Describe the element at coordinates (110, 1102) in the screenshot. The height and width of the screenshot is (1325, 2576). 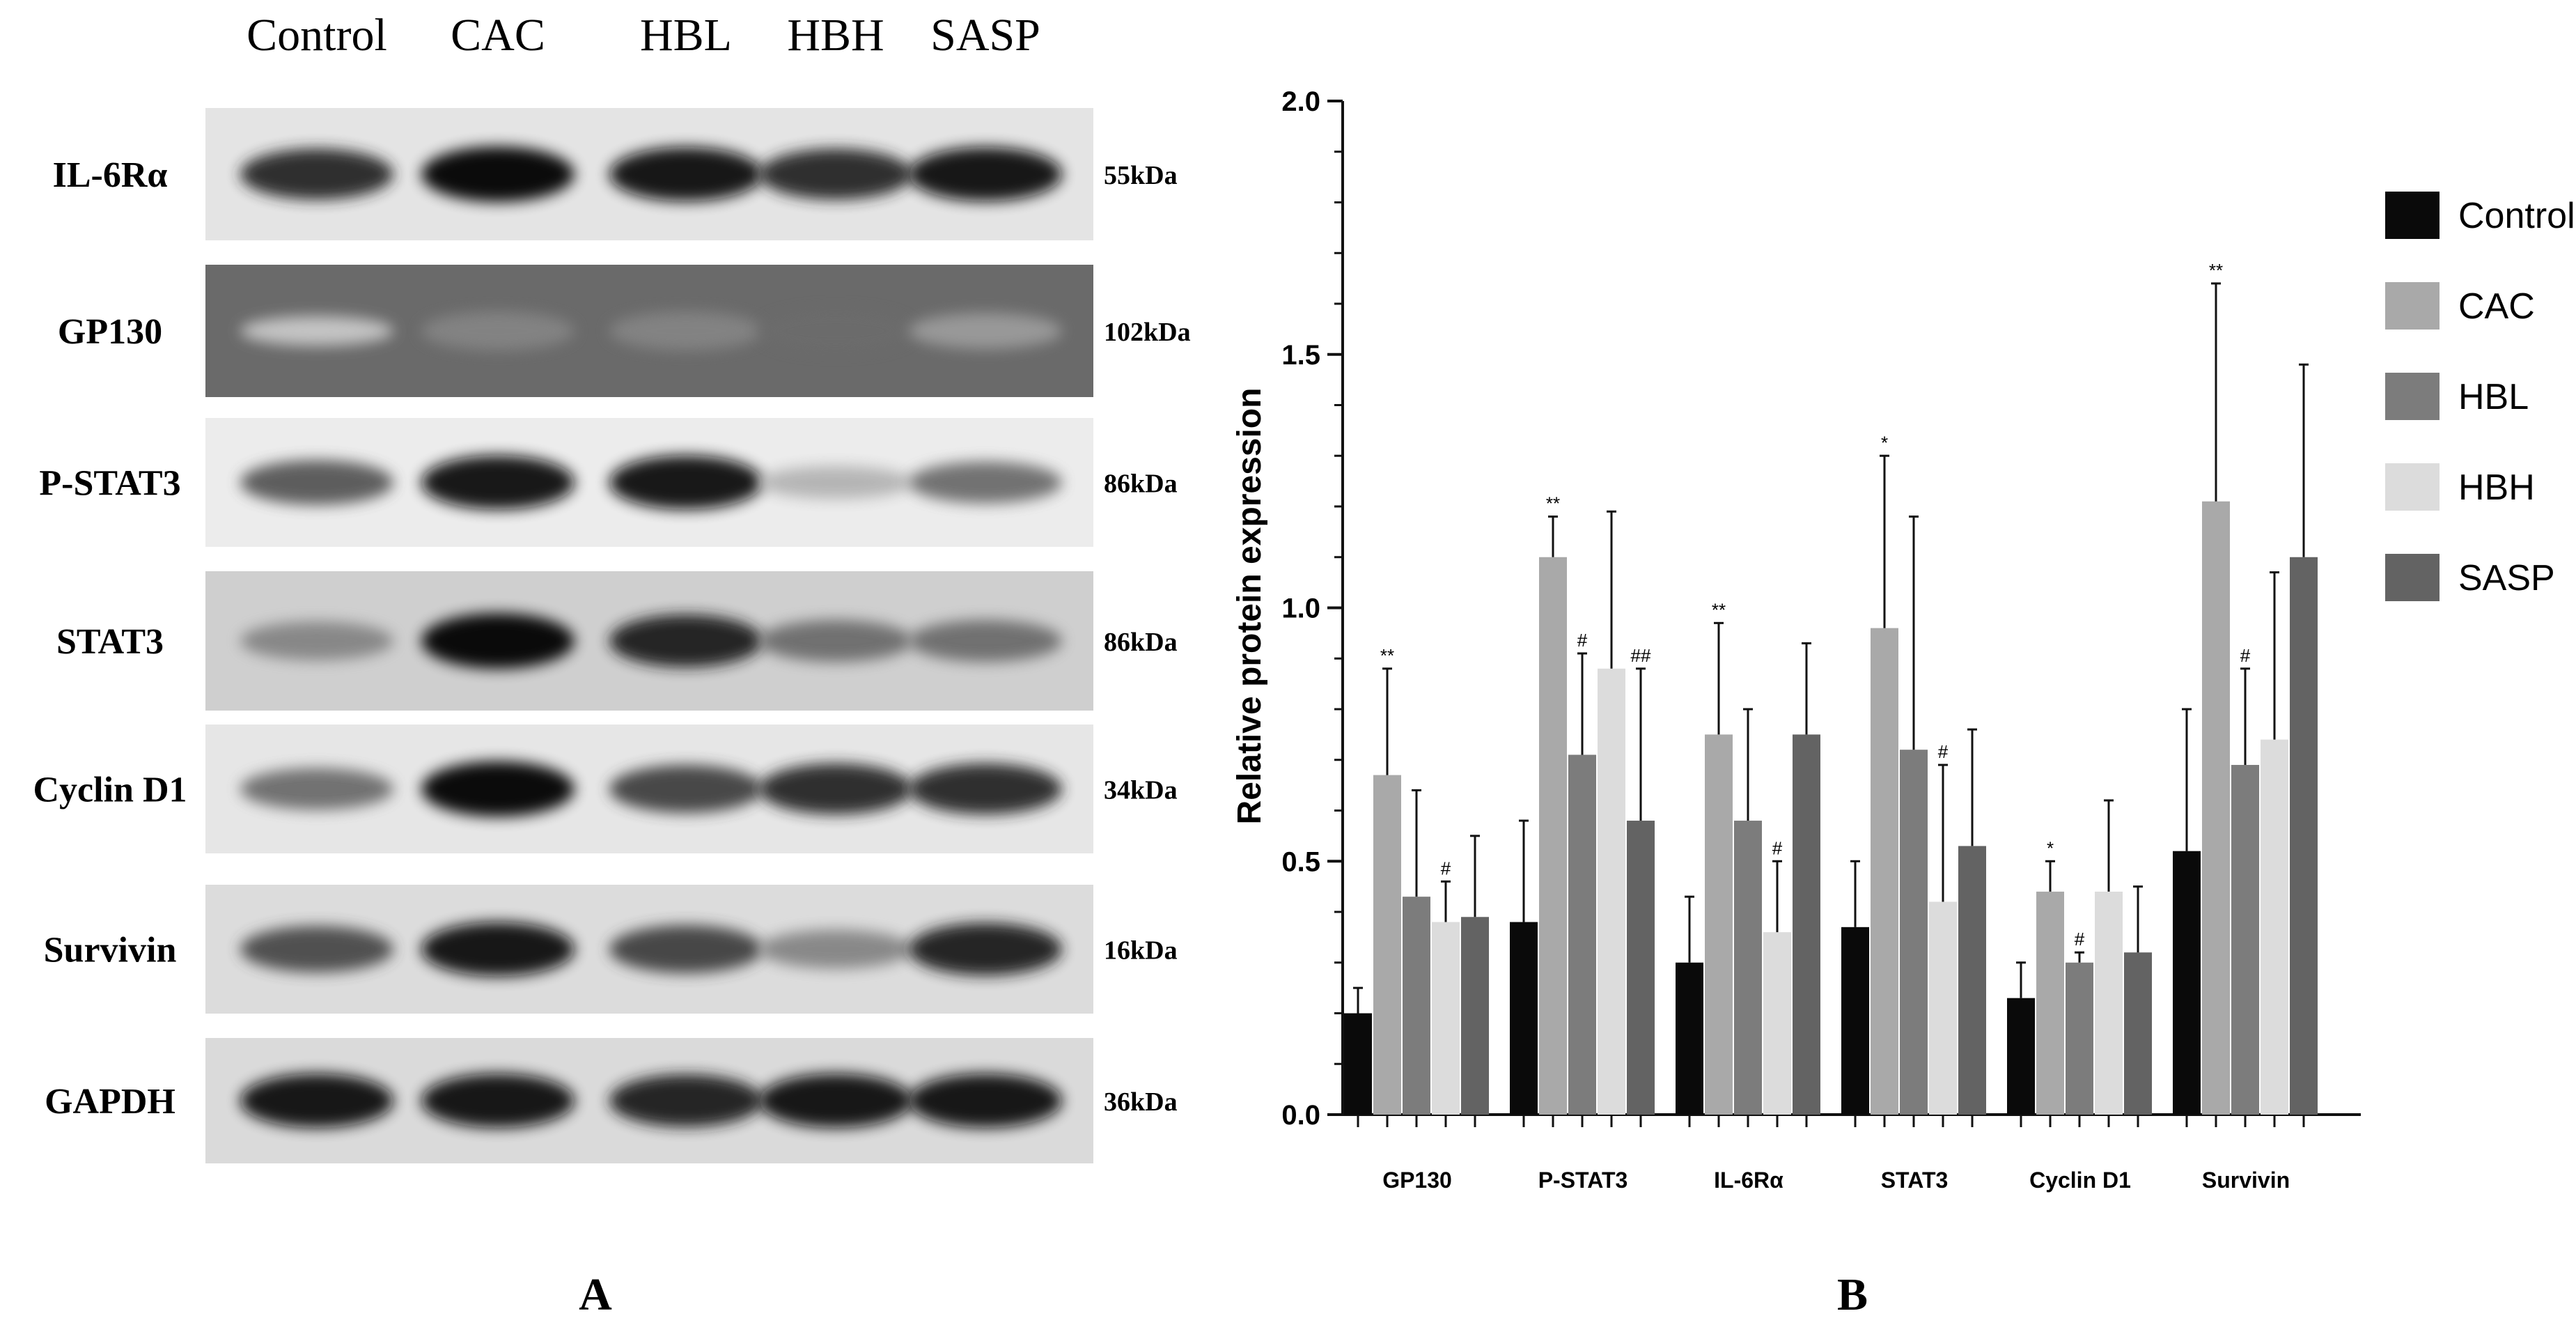
I see `protein-label: GAPDH` at that location.